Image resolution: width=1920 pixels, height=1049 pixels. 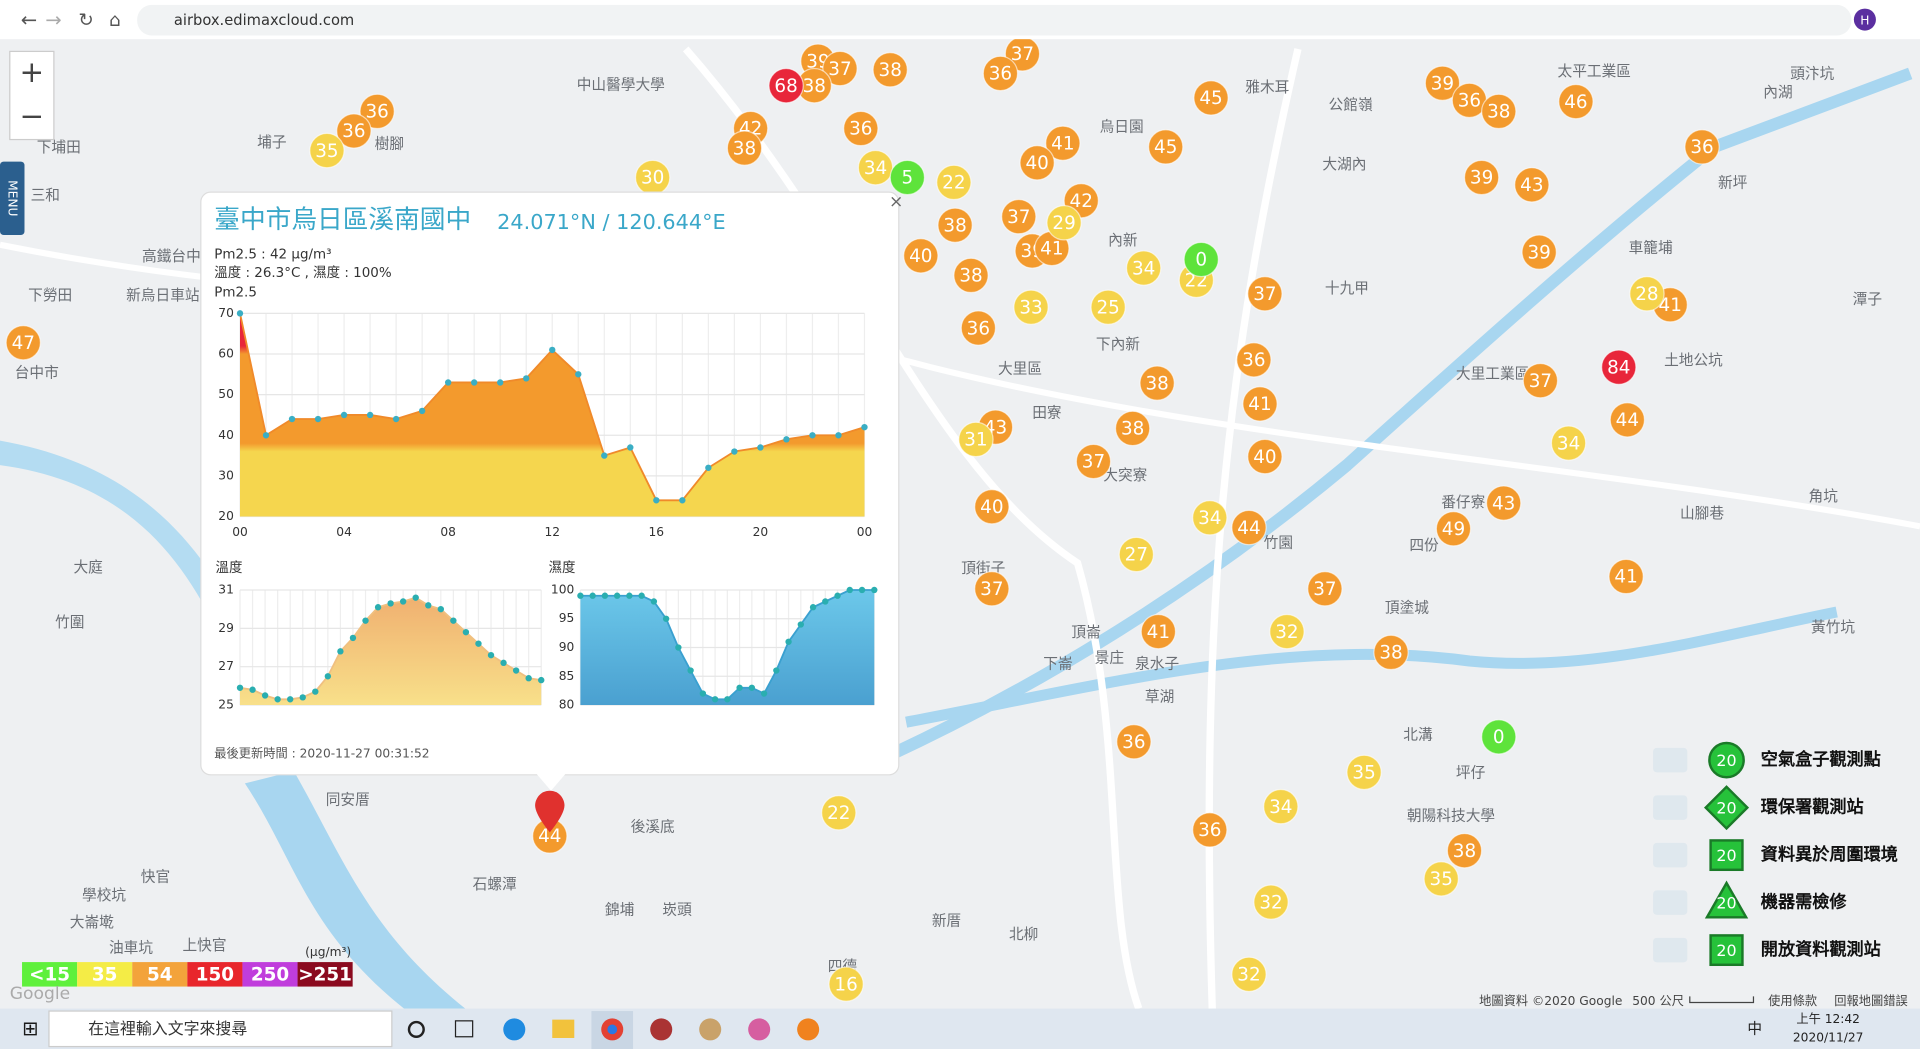 What do you see at coordinates (12, 198) in the screenshot?
I see `menu-tab` at bounding box center [12, 198].